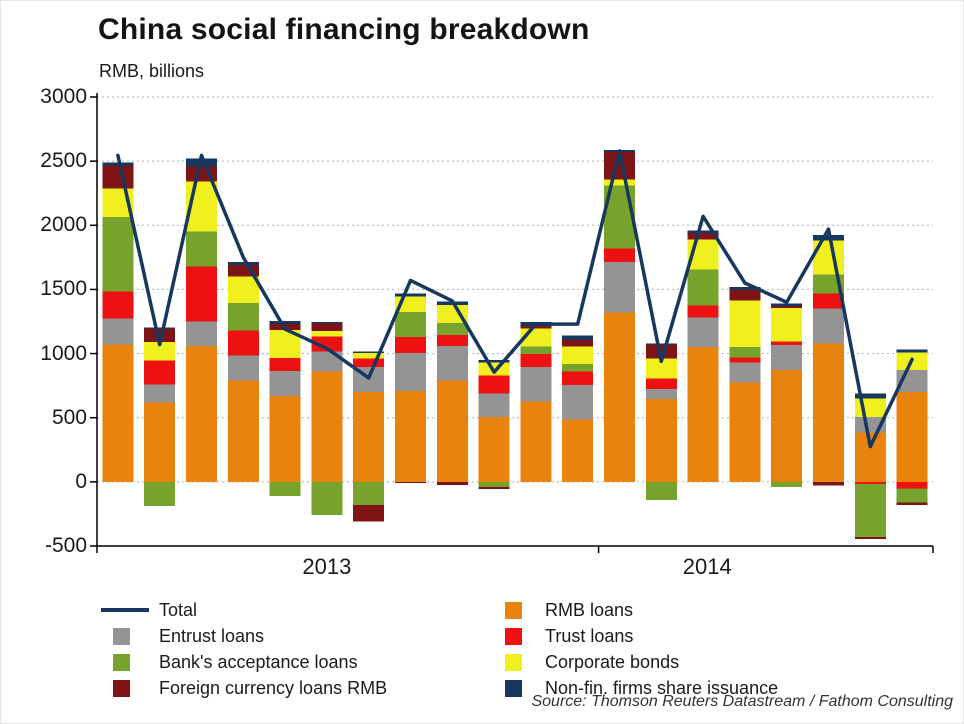  Describe the element at coordinates (63, 289) in the screenshot. I see `y-axis-label: 1500` at that location.